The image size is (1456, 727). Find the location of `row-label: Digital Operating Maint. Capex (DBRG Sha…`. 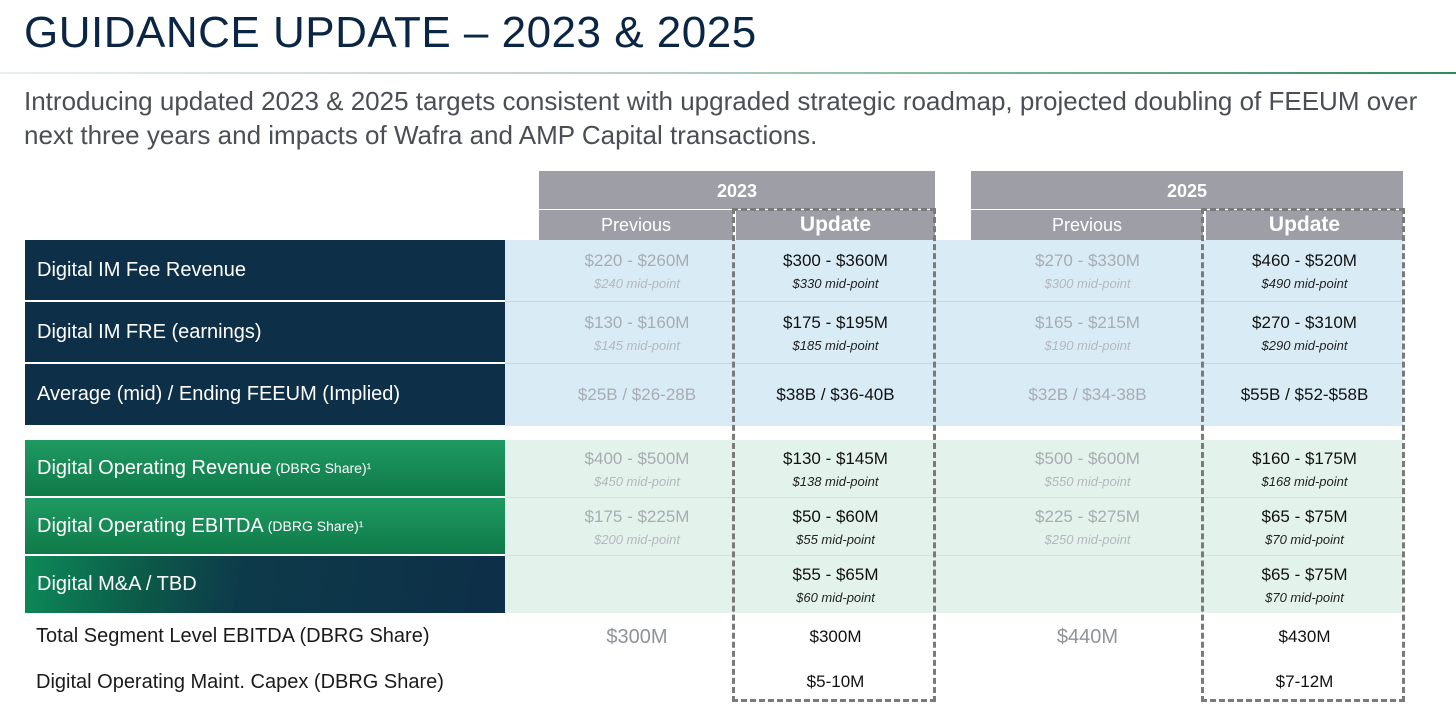

row-label: Digital Operating Maint. Capex (DBRG Sha… is located at coordinates (240, 682).